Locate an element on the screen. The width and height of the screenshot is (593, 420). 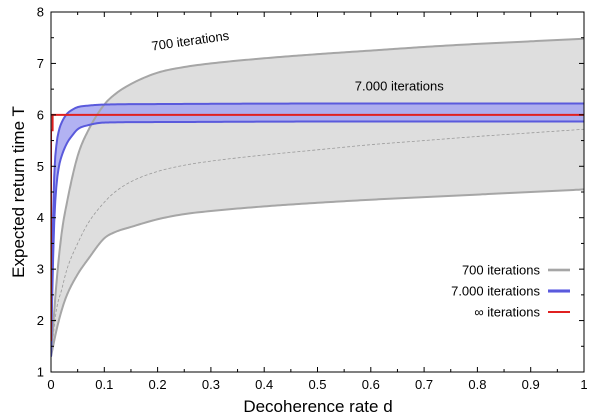
y-axis-title: Expected return time T is located at coordinates (18, 192).